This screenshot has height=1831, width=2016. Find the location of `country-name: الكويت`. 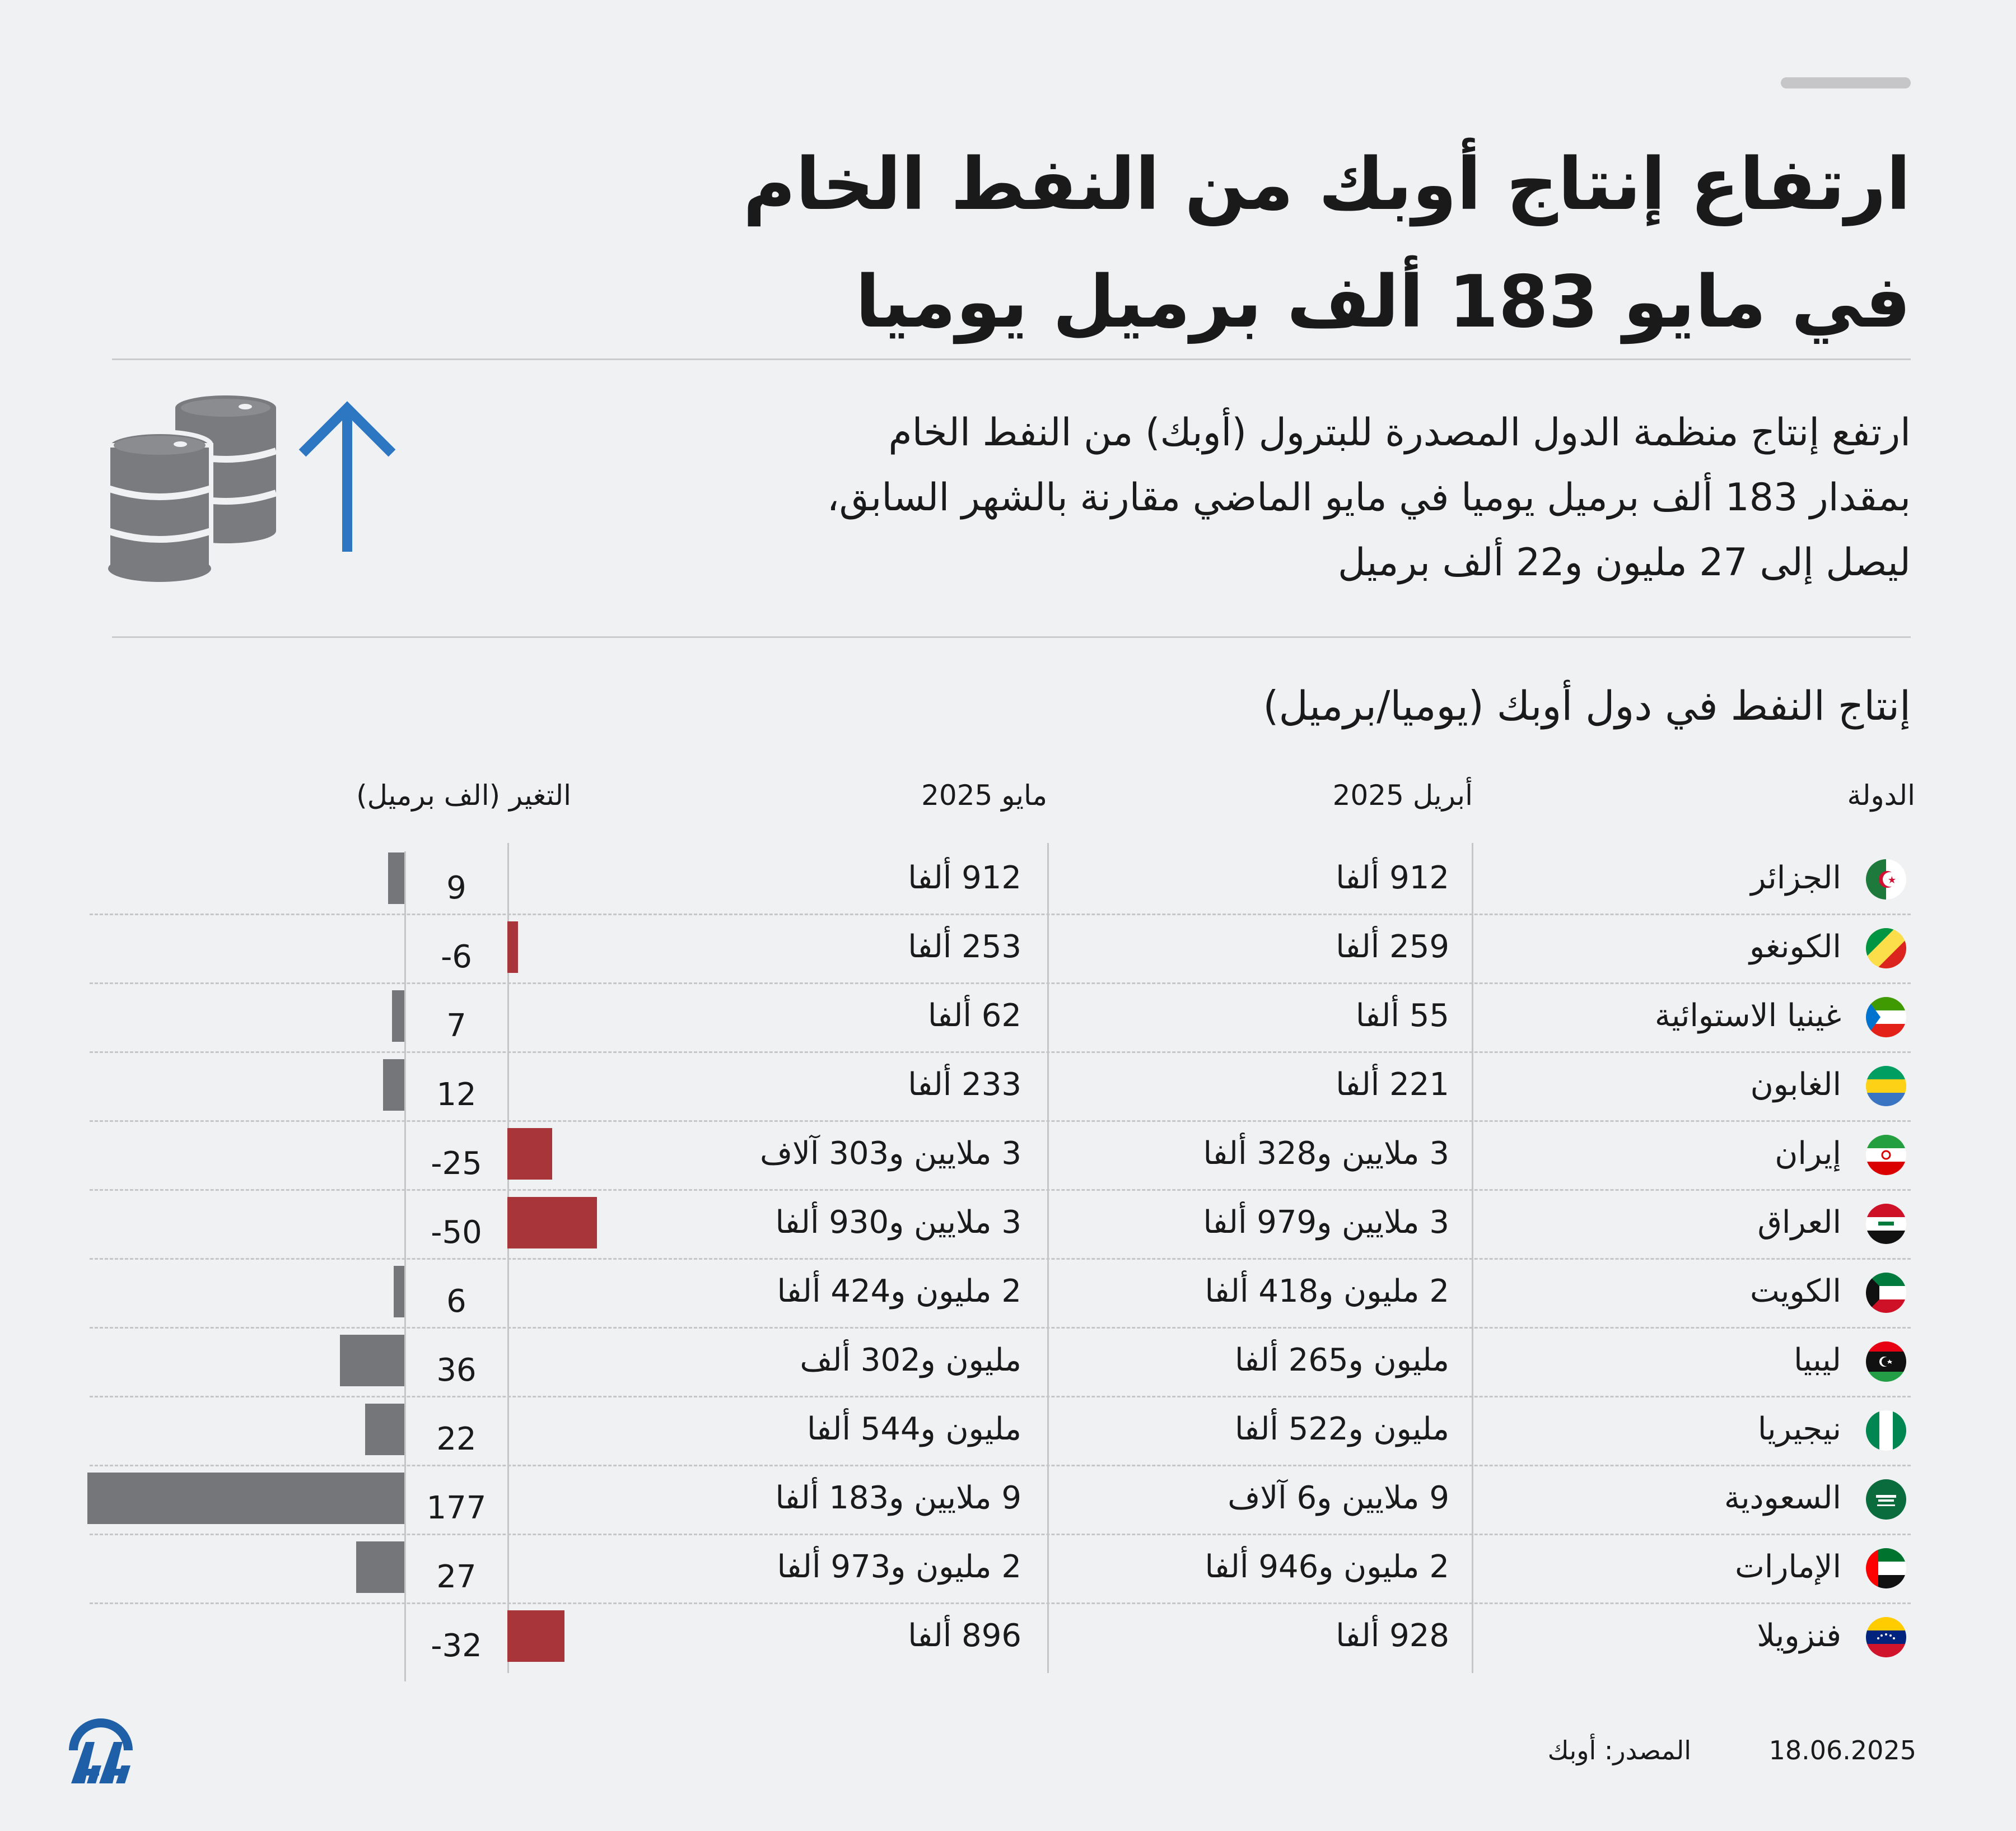

country-name: الكويت is located at coordinates (1795, 1291).